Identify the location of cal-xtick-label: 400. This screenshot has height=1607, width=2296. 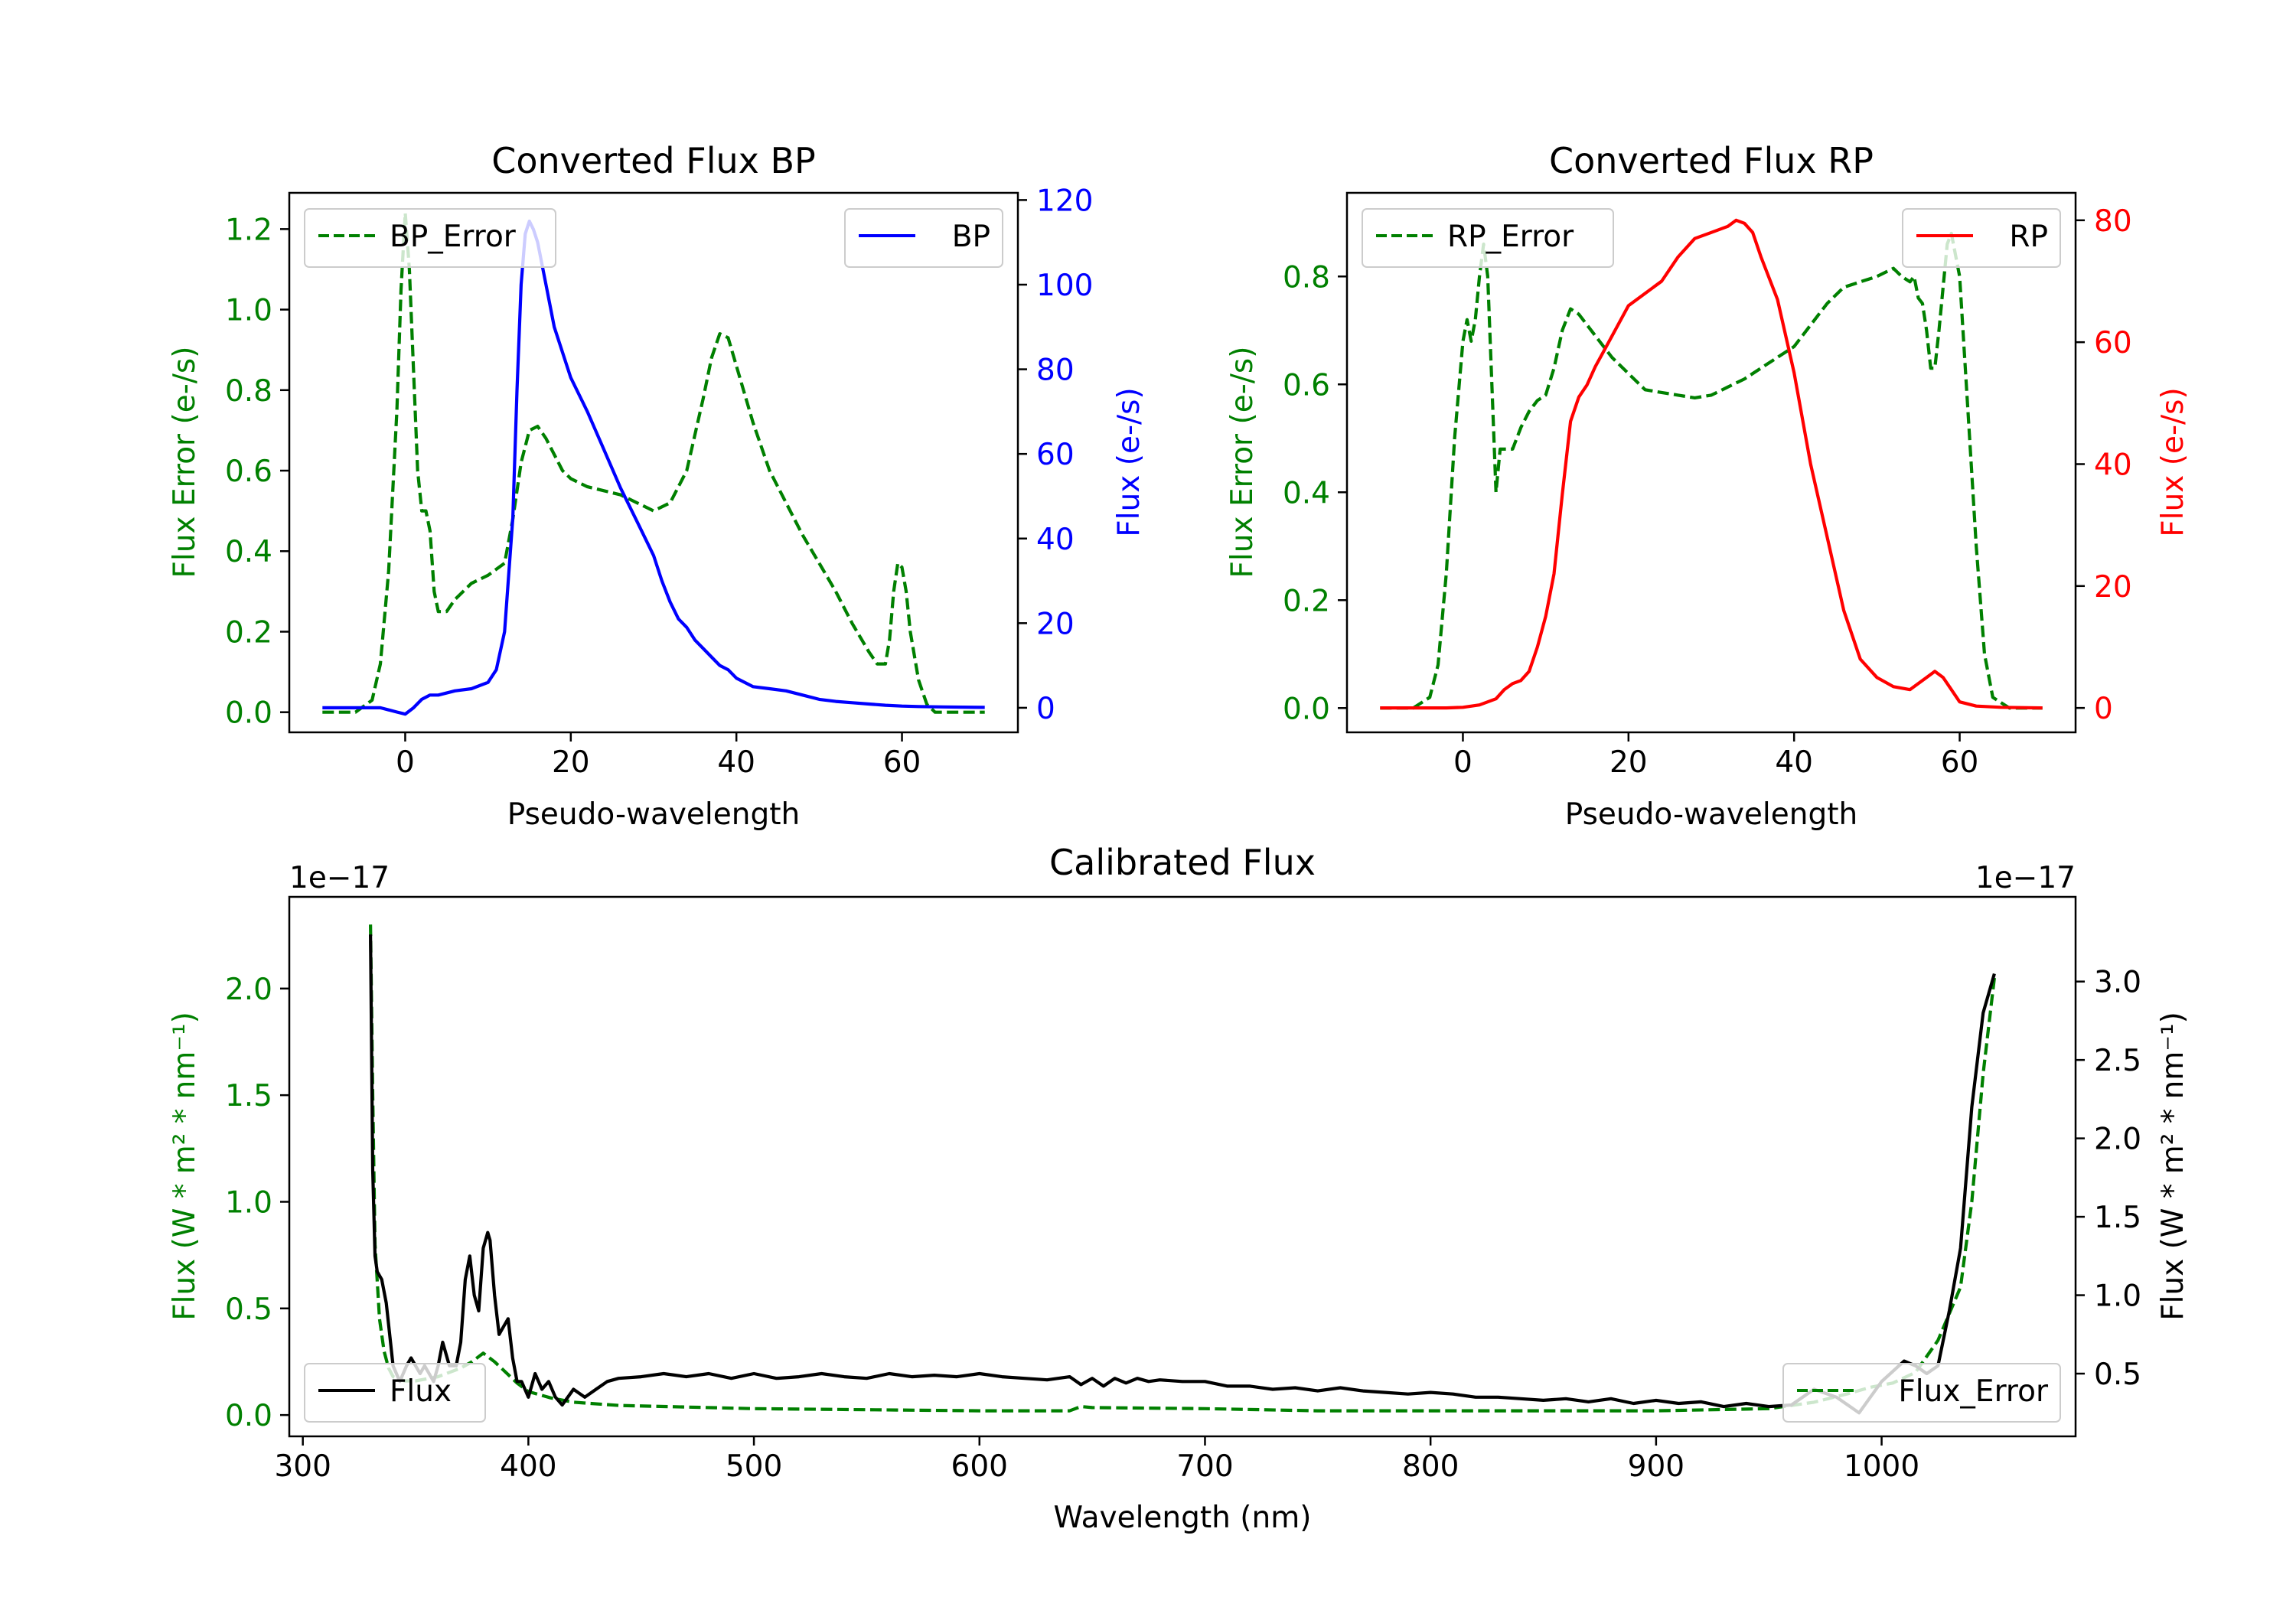
(528, 1466).